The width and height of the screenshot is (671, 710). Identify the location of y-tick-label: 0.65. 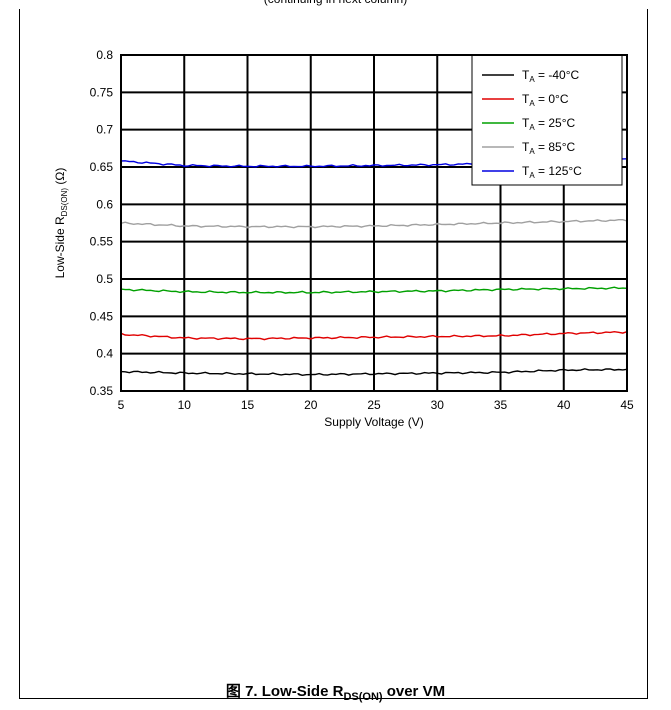
(102, 167).